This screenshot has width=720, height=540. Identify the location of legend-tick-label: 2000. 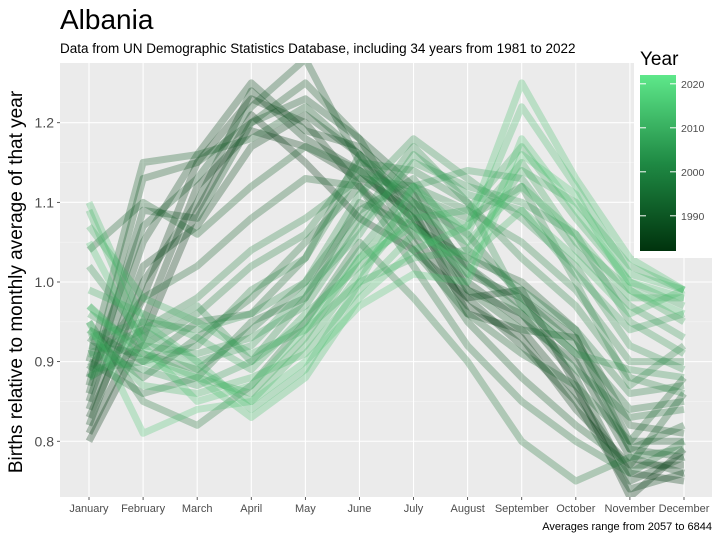
(693, 173).